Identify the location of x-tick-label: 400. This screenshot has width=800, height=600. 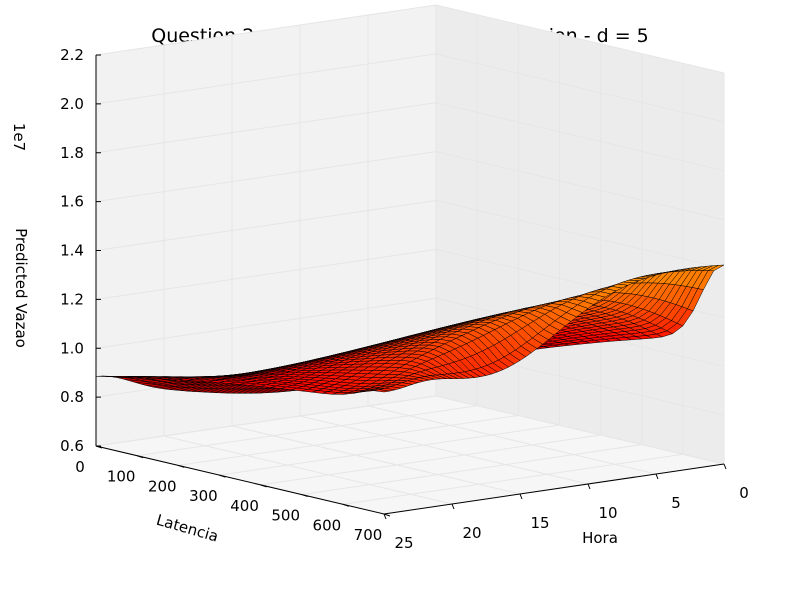
(244, 506).